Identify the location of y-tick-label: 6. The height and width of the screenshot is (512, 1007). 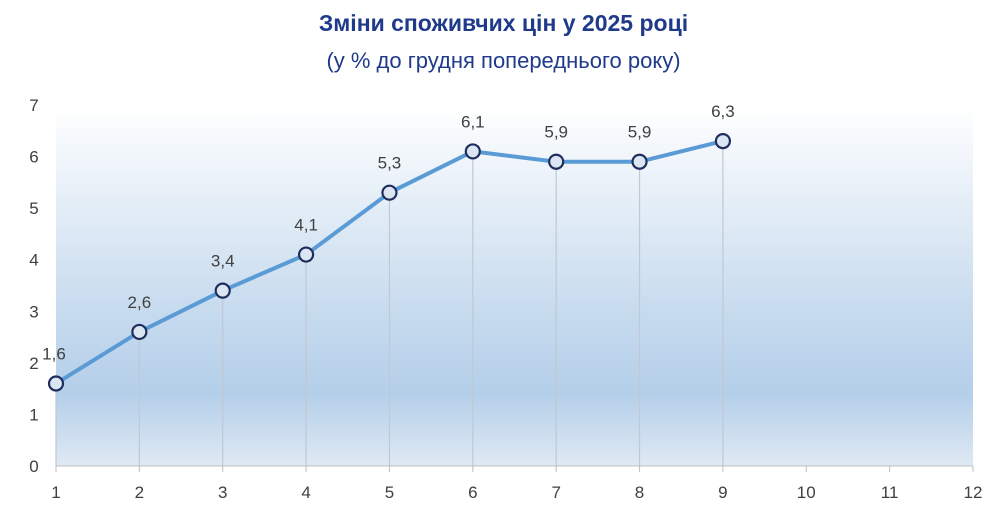
(33, 157).